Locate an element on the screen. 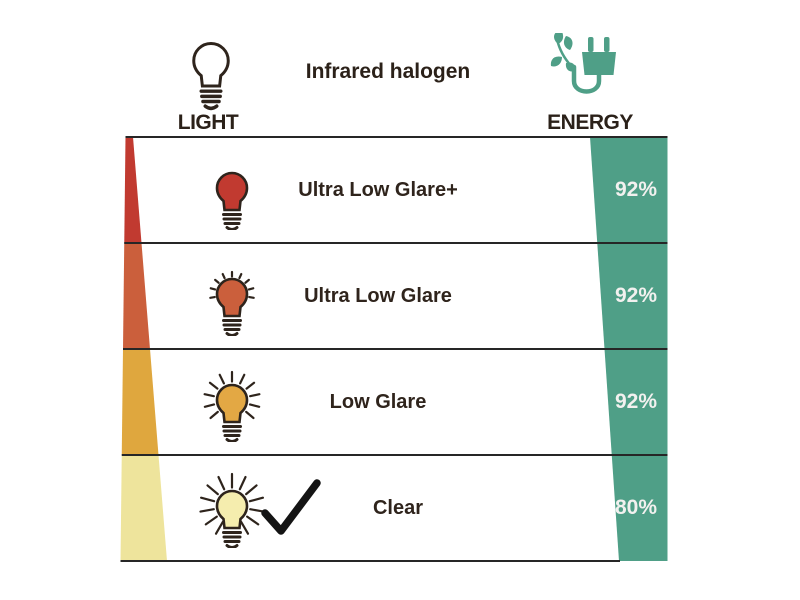 Image resolution: width=800 pixels, height=600 pixels. glare-level-label: Low Glare is located at coordinates (378, 402).